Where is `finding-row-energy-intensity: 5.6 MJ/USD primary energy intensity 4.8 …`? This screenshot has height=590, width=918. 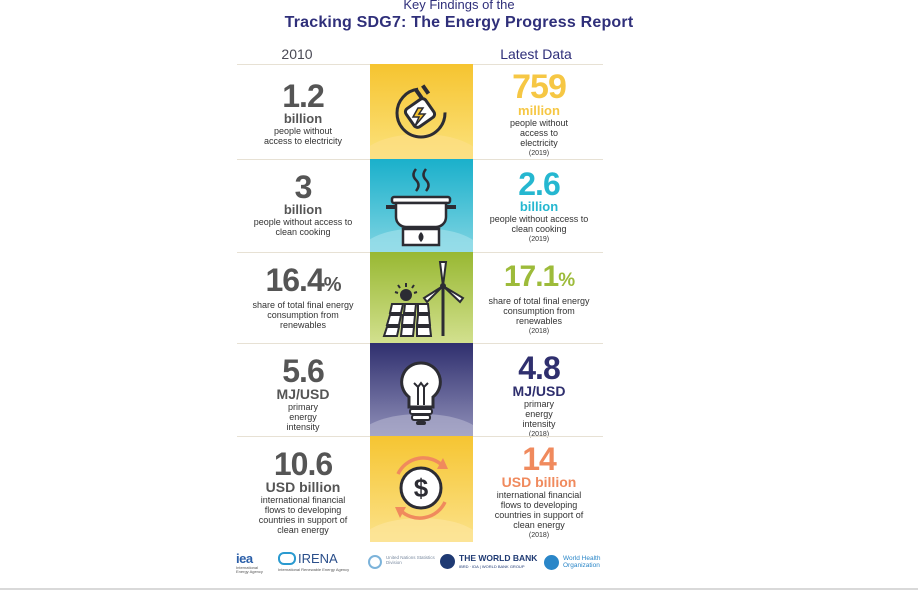
finding-row-energy-intensity: 5.6 MJ/USD primary energy intensity 4.8 … is located at coordinates (420, 390).